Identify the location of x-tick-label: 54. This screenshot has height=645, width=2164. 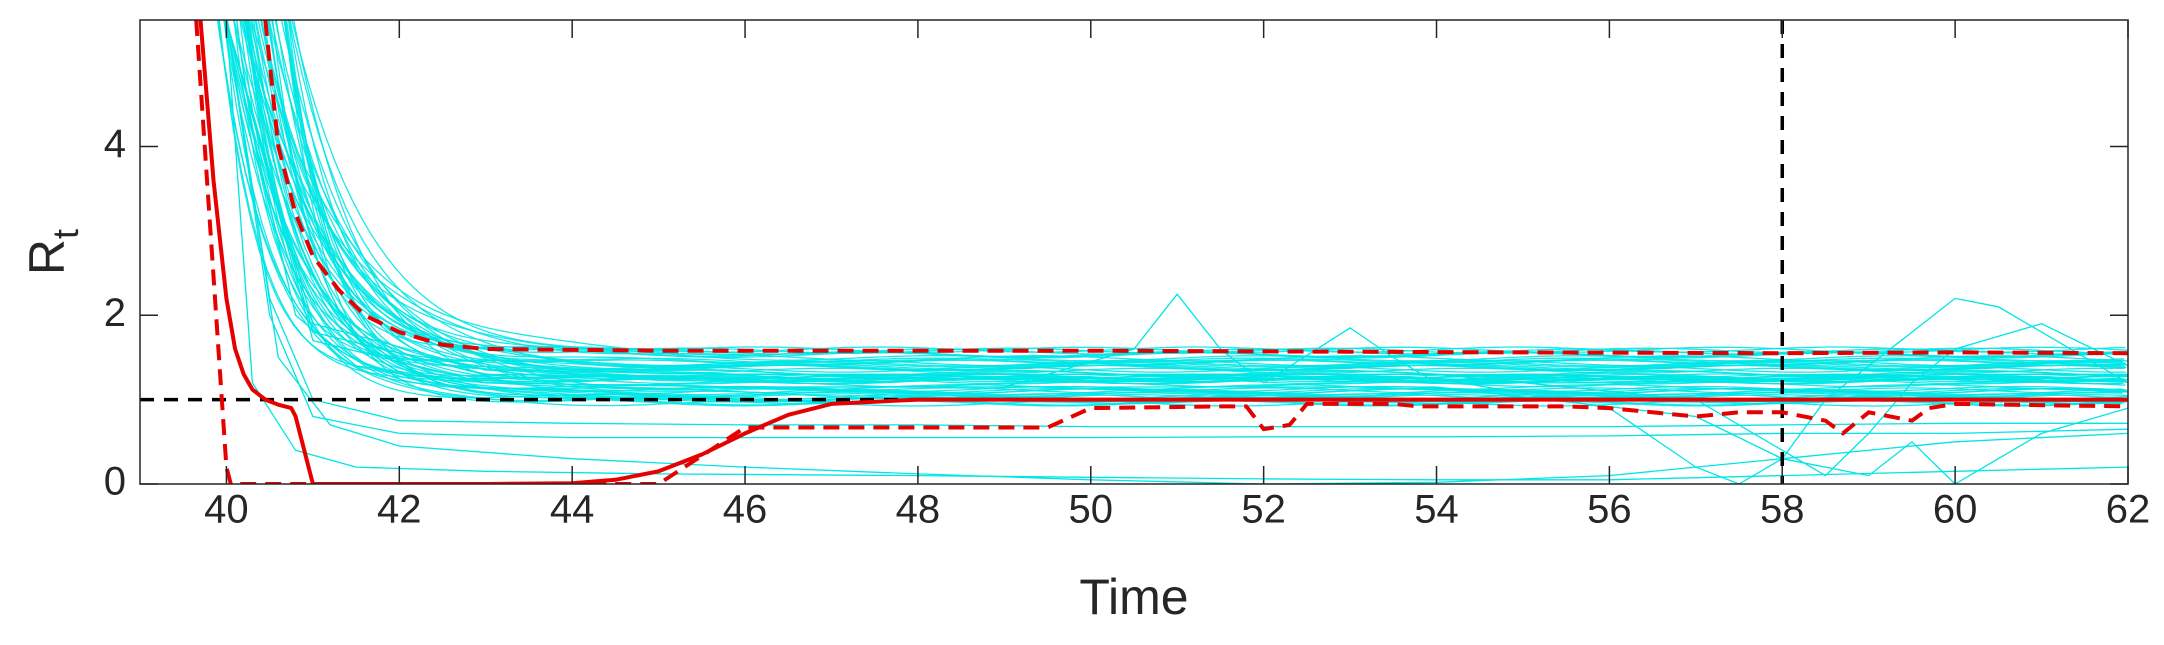
(1436, 510).